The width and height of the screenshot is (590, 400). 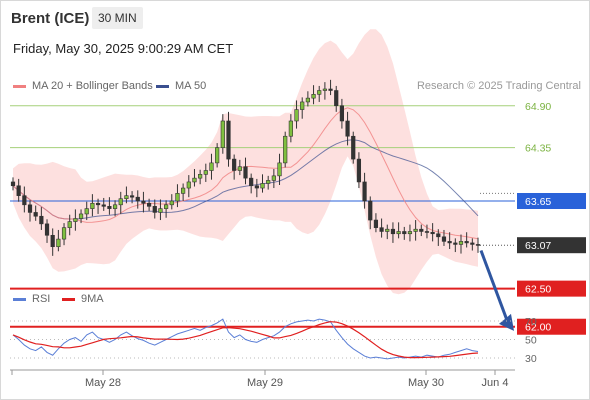 I want to click on timestamp: Friday, May 30, 2025 9:00:29 AM CET, so click(x=123, y=48).